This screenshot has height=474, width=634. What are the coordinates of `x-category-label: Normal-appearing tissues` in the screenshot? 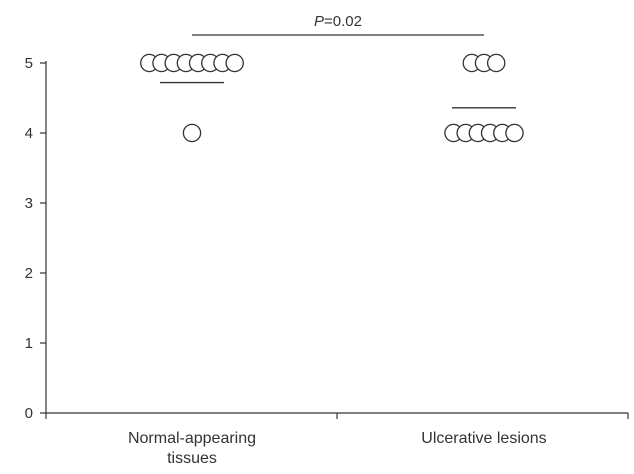 It's located at (192, 448).